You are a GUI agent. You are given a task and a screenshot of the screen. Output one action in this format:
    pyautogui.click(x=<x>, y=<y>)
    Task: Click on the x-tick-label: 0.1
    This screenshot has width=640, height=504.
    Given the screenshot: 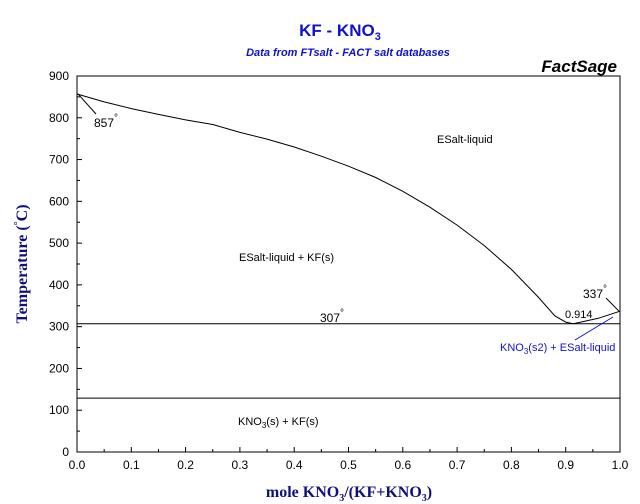 What is the action you would take?
    pyautogui.click(x=131, y=465)
    